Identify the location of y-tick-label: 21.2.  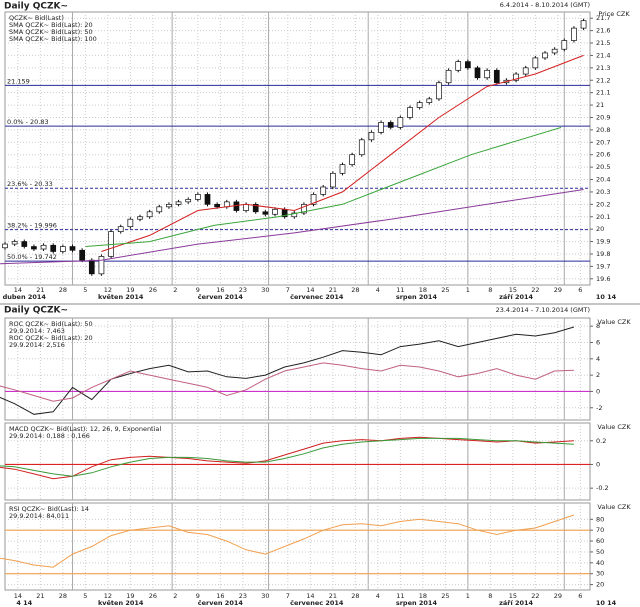
(603, 80).